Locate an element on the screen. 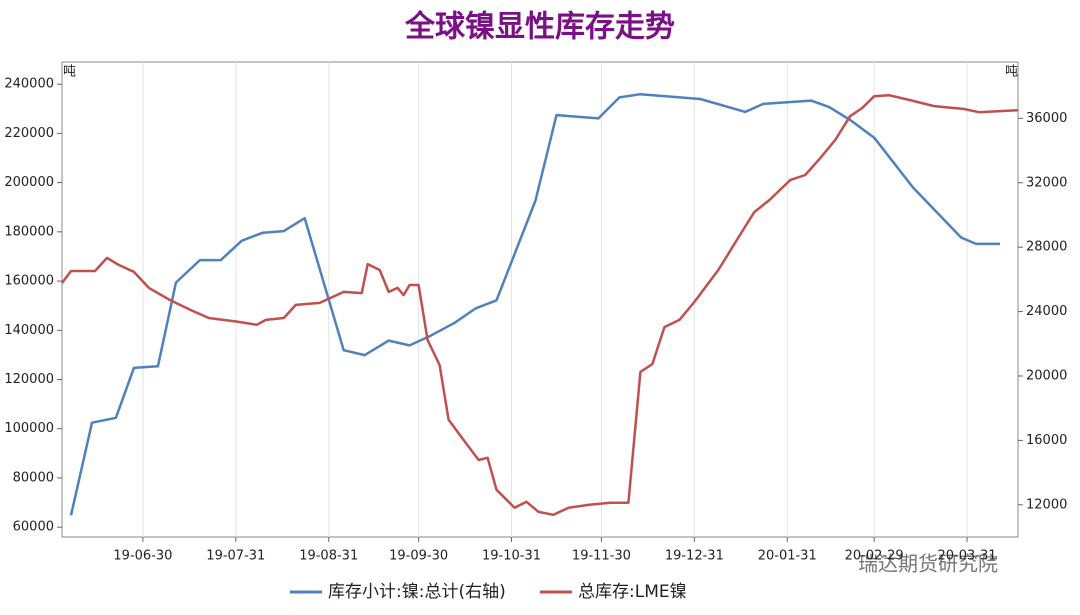 This screenshot has height=615, width=1080. y2-tick-label: 16000 is located at coordinates (1046, 440).